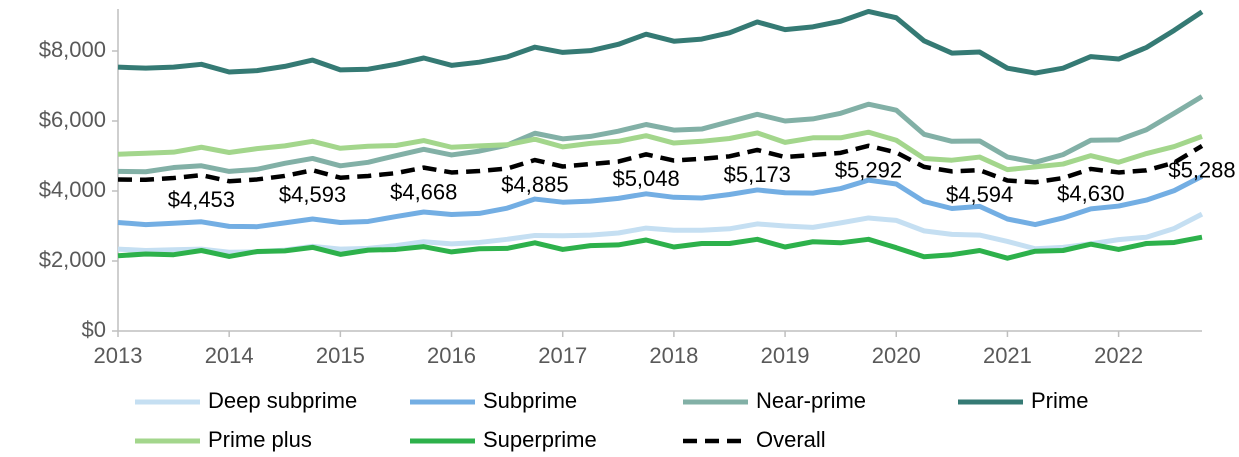  What do you see at coordinates (791, 439) in the screenshot?
I see `legend-label: Overall` at bounding box center [791, 439].